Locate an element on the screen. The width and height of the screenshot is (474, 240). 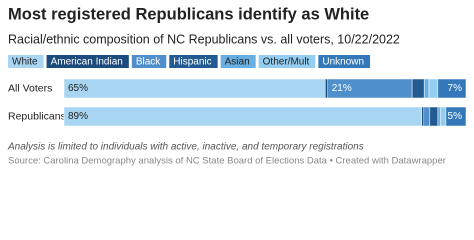
legend-label: Unknown is located at coordinates (343, 62).